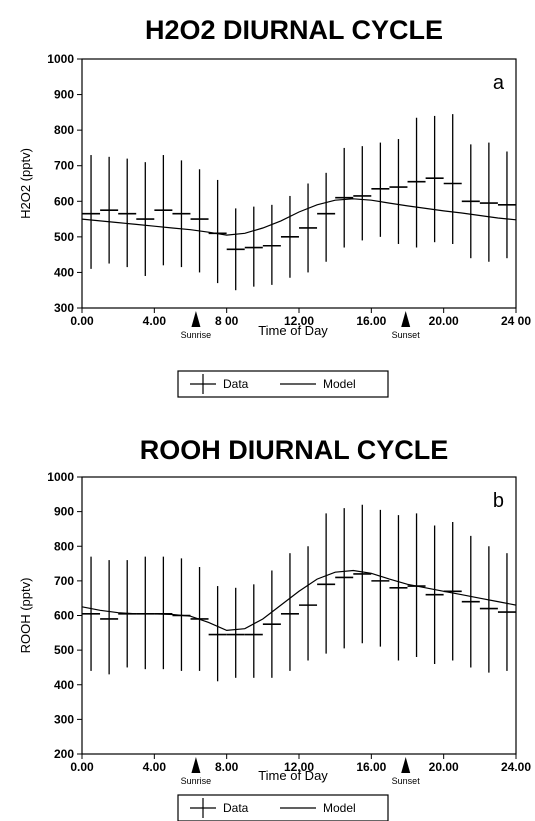 This screenshot has height=821, width=535. What do you see at coordinates (444, 321) in the screenshot?
I see `panel-a-x-tick-label-20: 20.00` at bounding box center [444, 321].